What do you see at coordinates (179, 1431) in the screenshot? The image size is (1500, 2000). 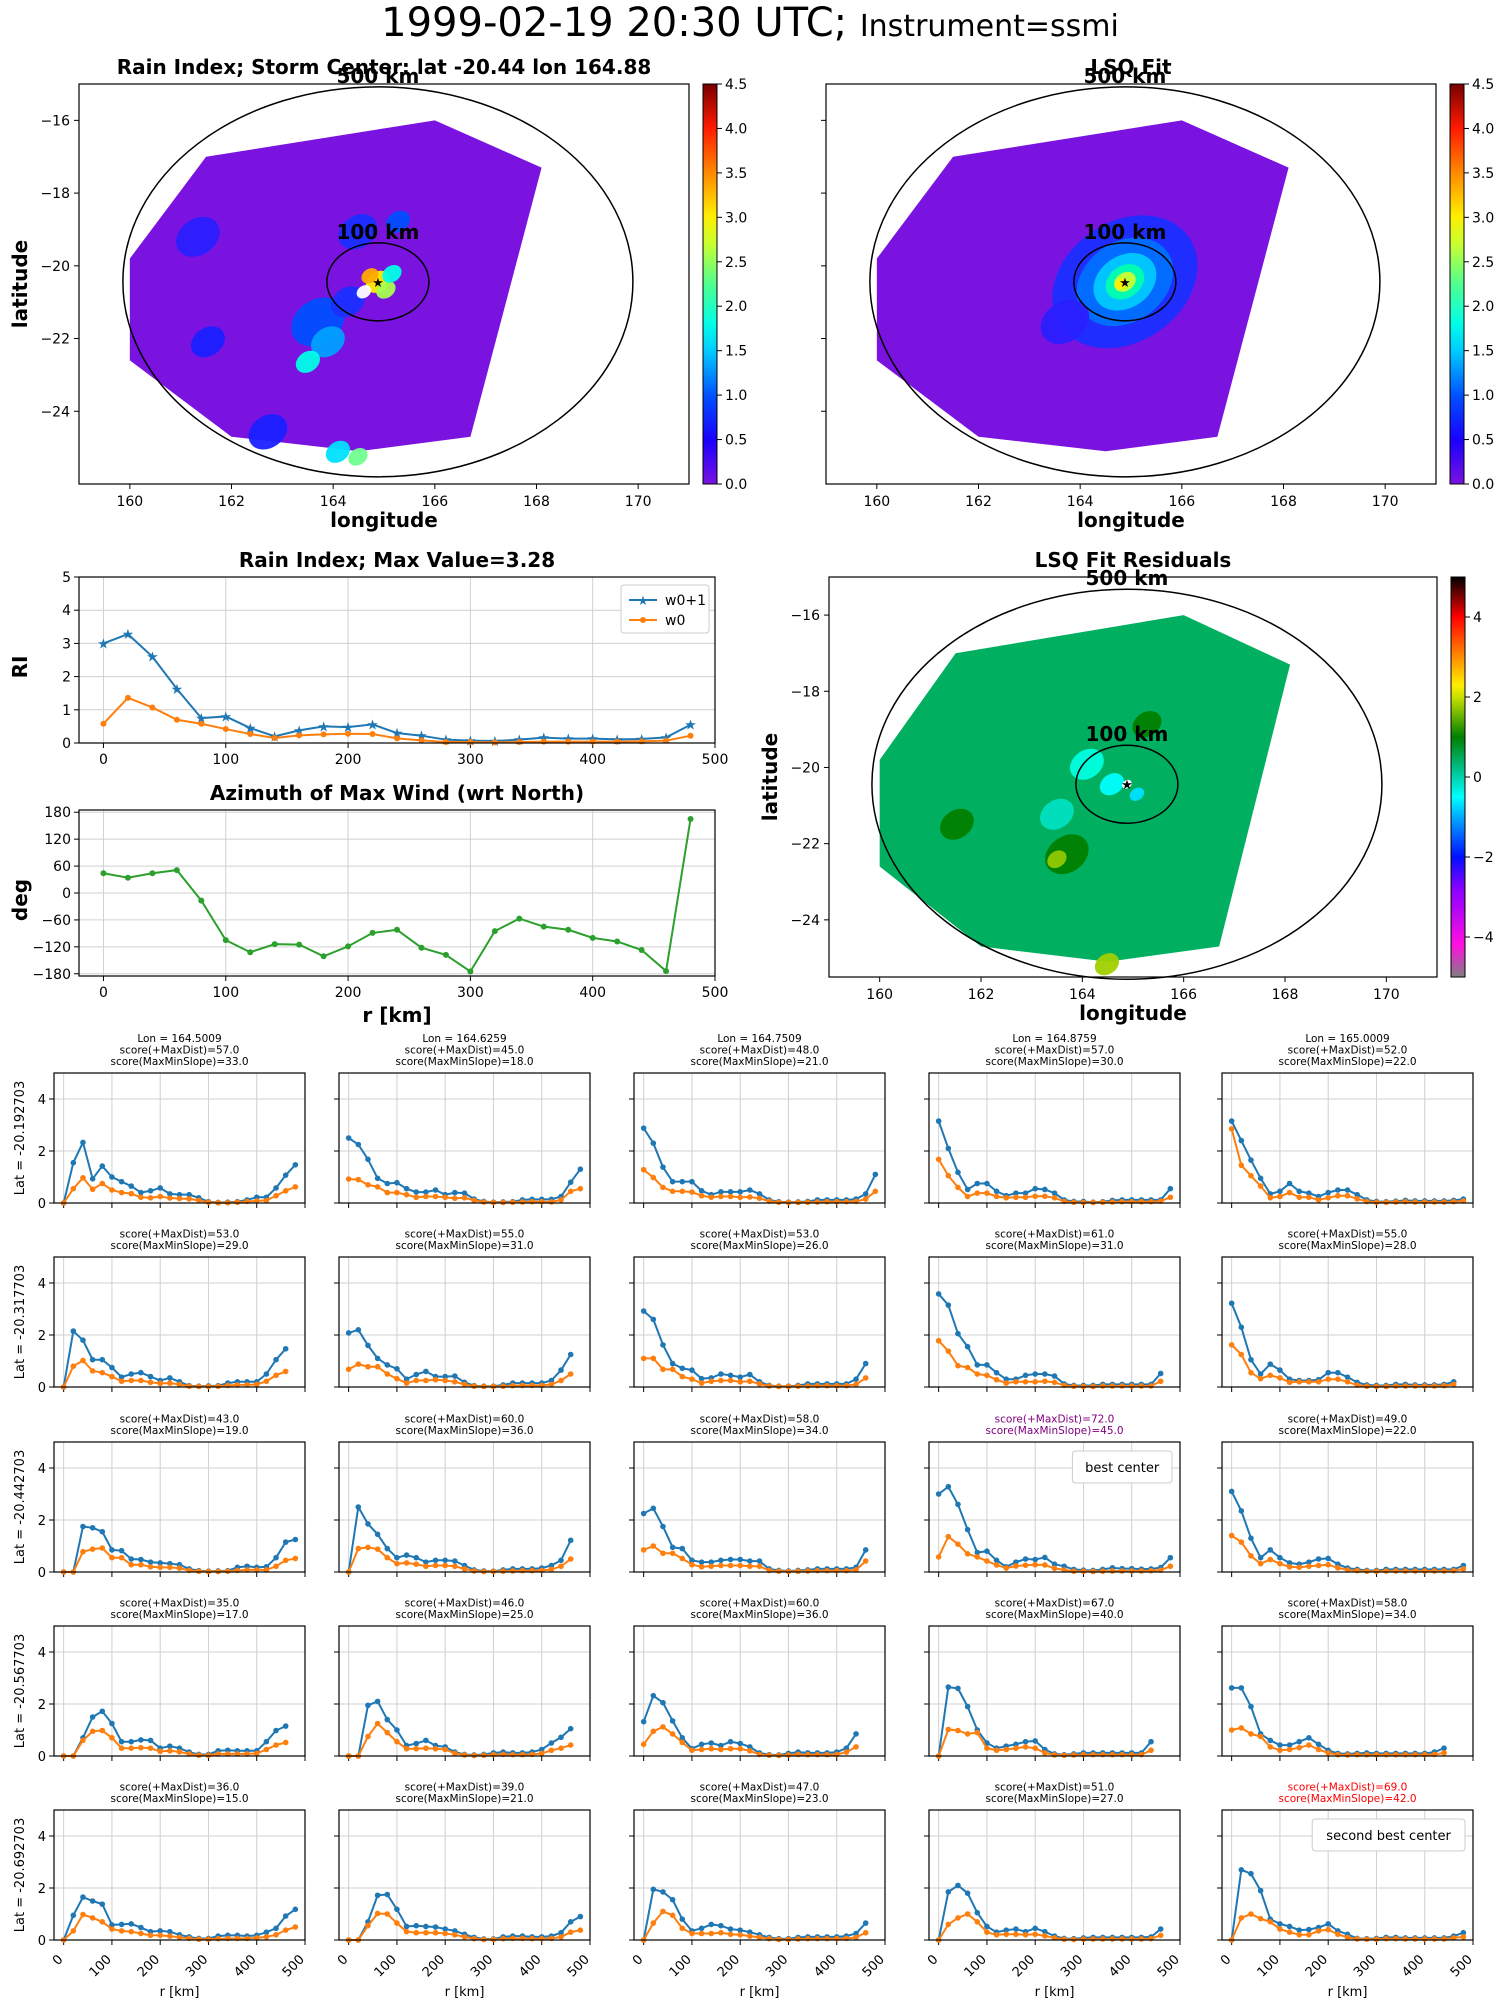 I see `score-maxminslope: score(MaxMinSlope)=19.0` at bounding box center [179, 1431].